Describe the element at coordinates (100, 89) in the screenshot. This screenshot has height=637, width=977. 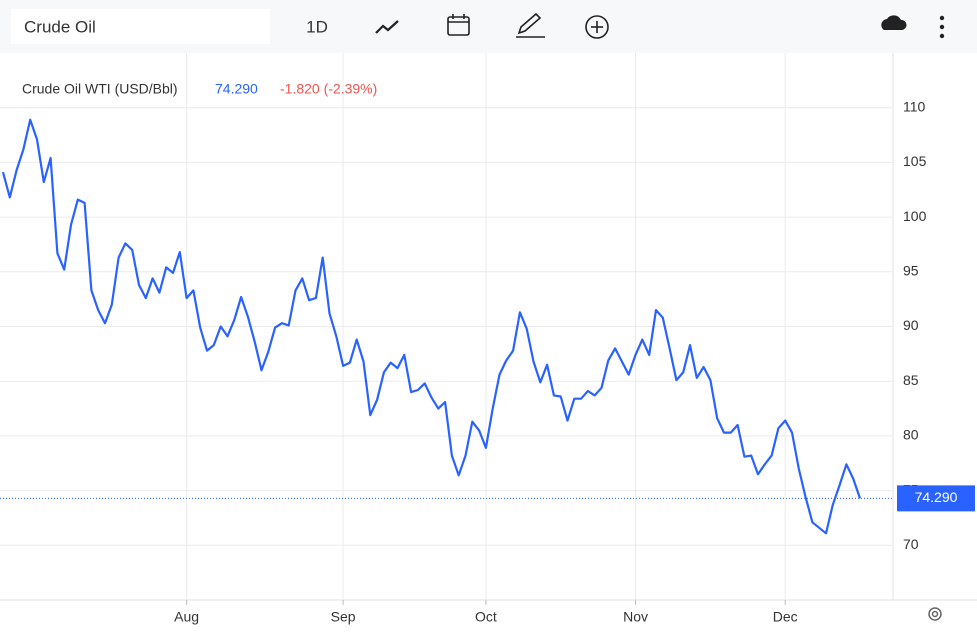
I see `legend-title: Crude Oil WTI (USD/Bbl)` at that location.